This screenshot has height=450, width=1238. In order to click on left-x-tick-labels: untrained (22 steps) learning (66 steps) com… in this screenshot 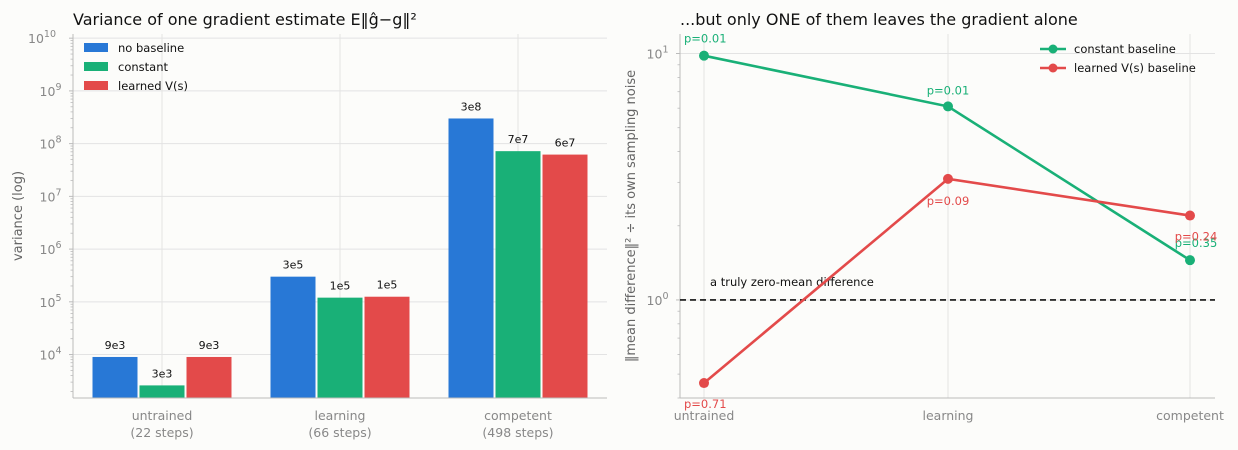, I will do `click(341, 424)`.